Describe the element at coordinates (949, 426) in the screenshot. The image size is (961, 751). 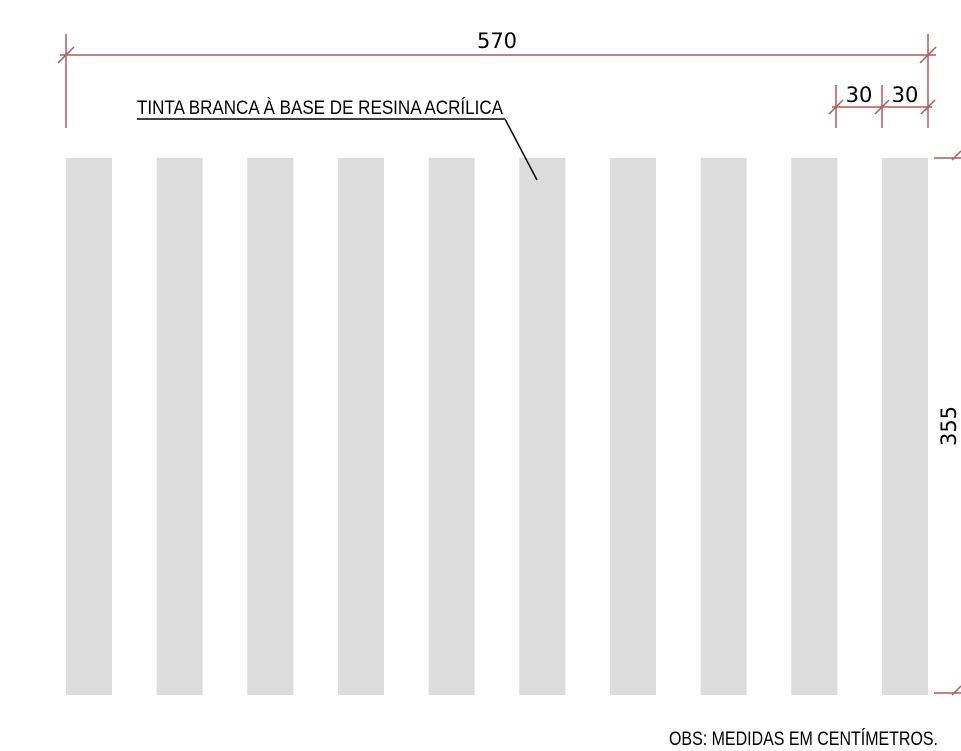
I see `height-value: 355` at that location.